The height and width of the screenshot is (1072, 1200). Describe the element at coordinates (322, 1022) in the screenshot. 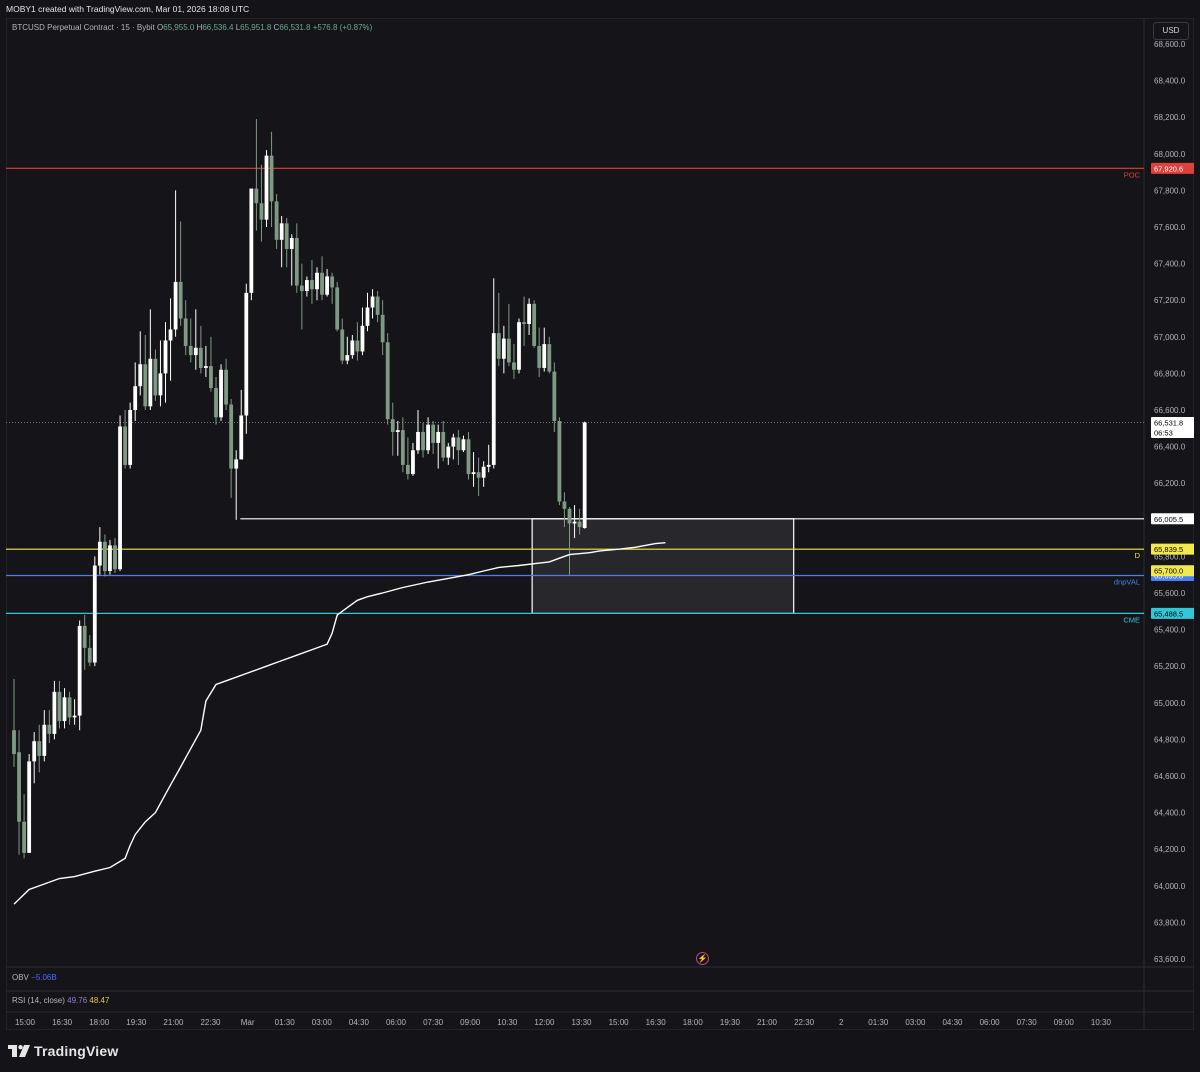

I see `time-tick-label: 03:00` at that location.